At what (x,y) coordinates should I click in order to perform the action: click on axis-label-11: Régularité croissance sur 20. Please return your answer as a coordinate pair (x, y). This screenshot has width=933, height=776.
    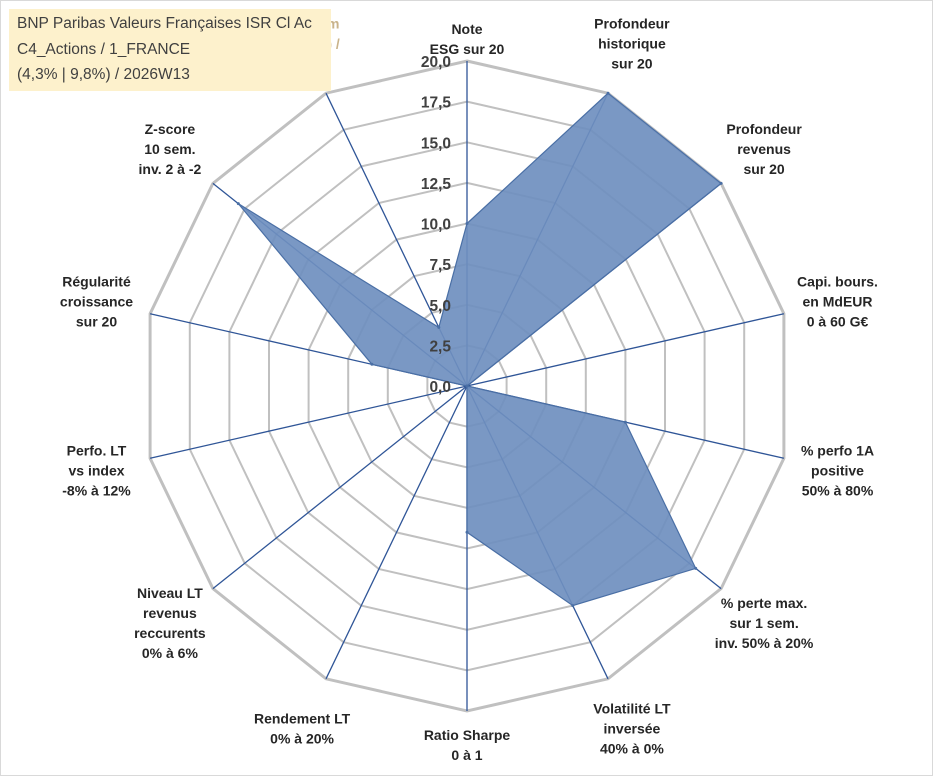
    Looking at the image, I should click on (96, 301).